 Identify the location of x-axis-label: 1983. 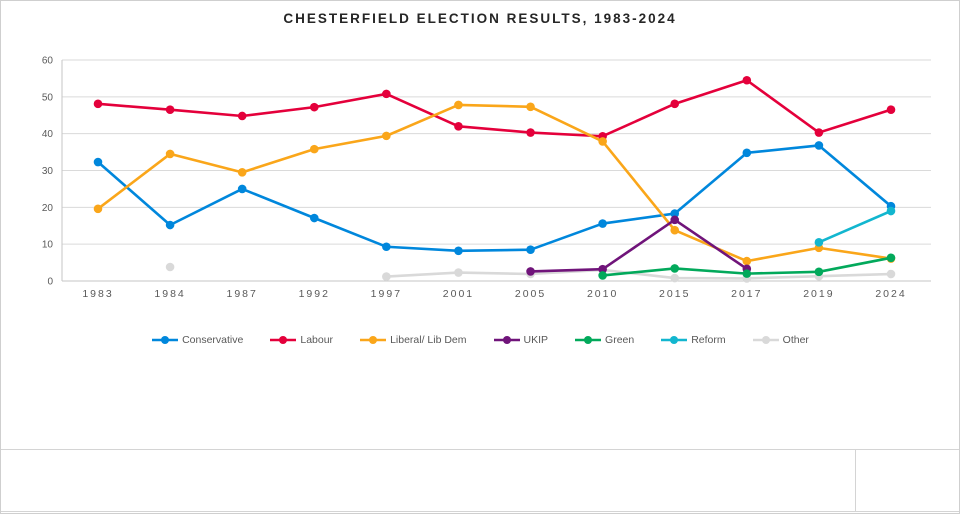
(97, 294).